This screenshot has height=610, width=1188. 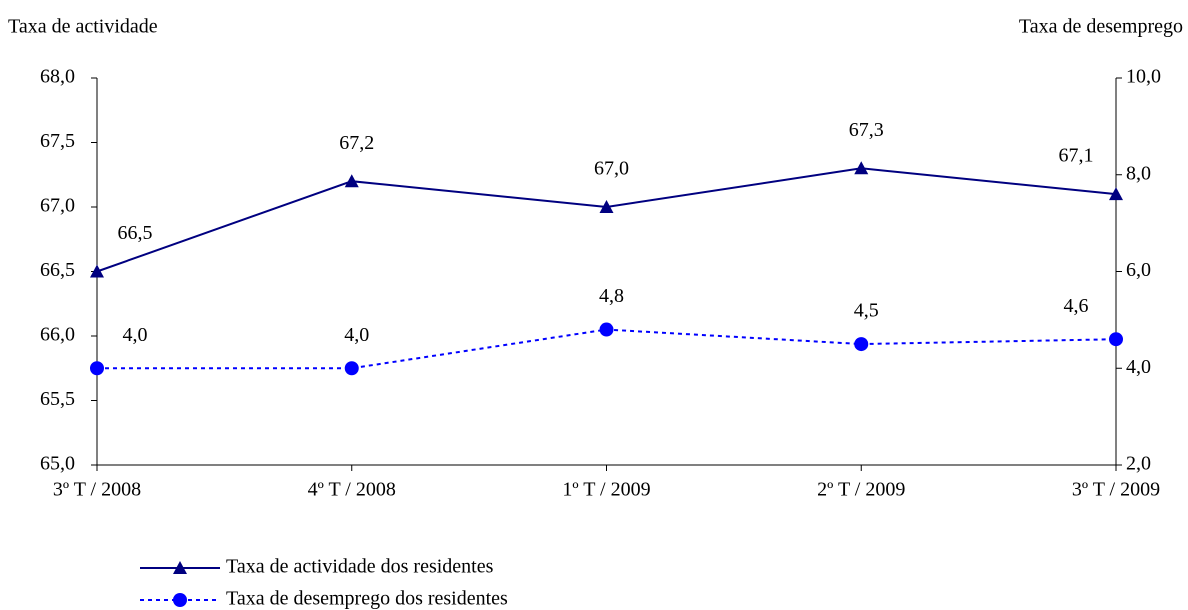 I want to click on x-tick-label: 2º T / 2009, so click(x=861, y=490).